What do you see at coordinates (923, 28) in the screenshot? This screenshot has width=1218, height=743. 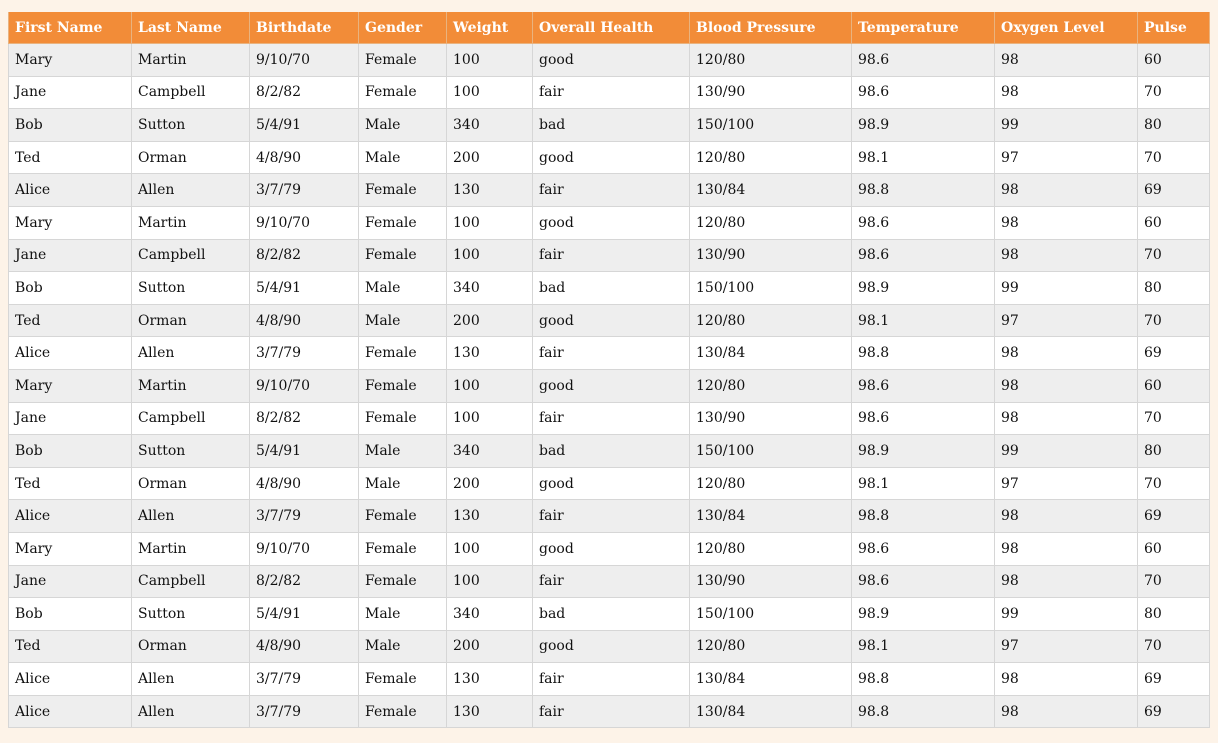 I see `column-header-temperature: Temperature` at bounding box center [923, 28].